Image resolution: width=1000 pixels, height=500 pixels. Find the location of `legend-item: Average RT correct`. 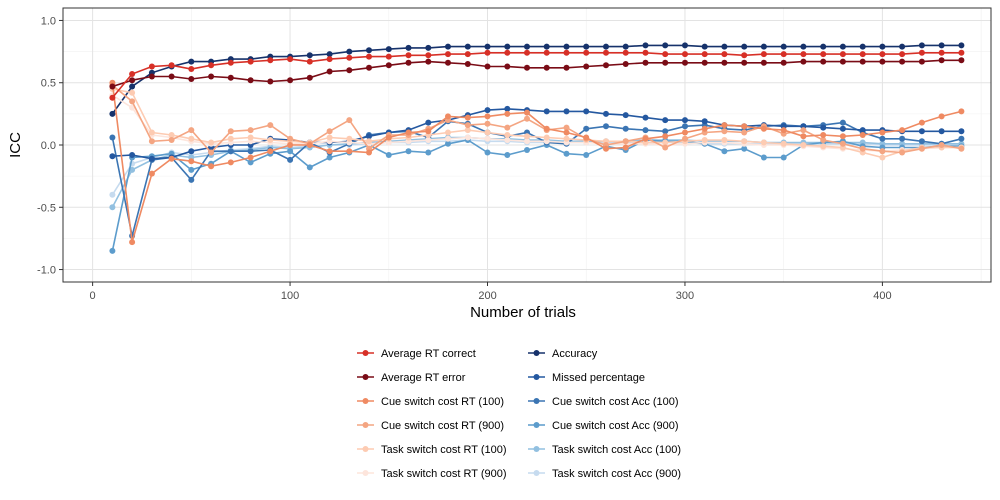

legend-item: Average RT correct is located at coordinates (416, 354).